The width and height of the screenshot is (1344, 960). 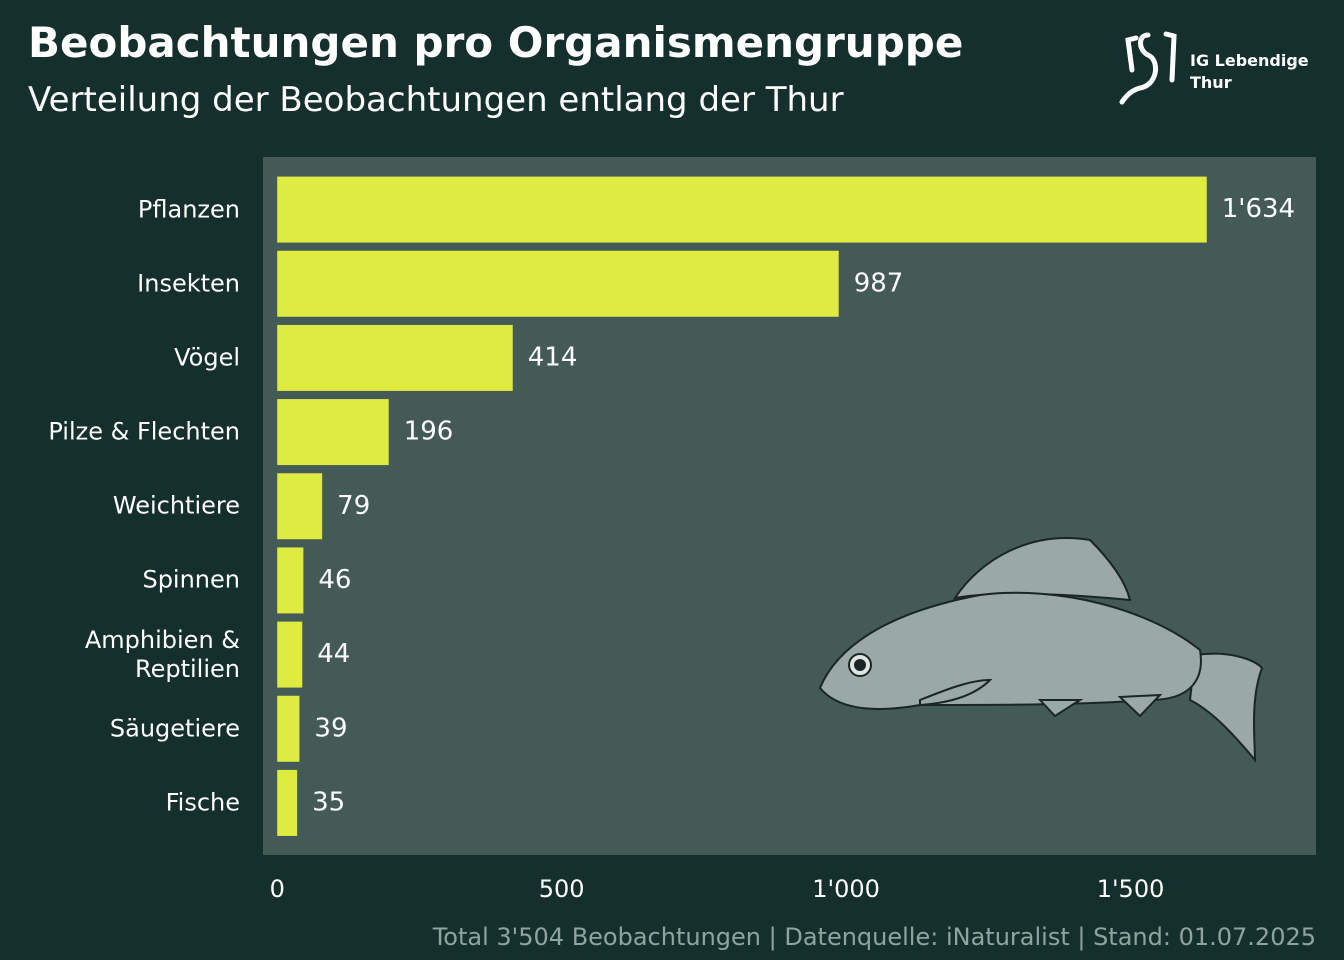 I want to click on x-tick-label: 0, so click(x=277, y=889).